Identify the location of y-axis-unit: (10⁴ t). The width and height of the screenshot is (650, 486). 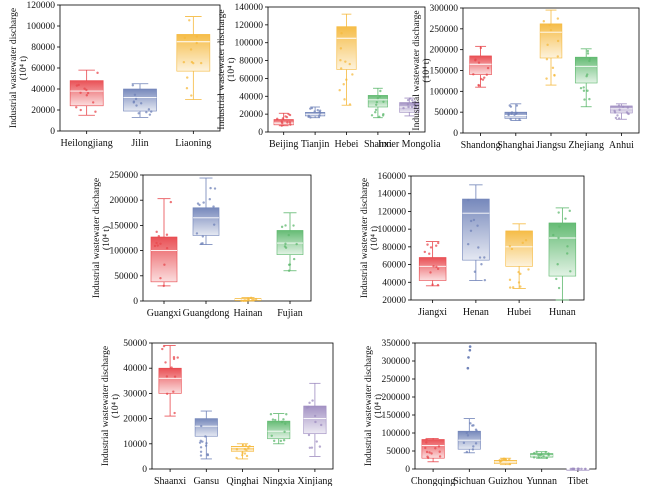
(115, 406).